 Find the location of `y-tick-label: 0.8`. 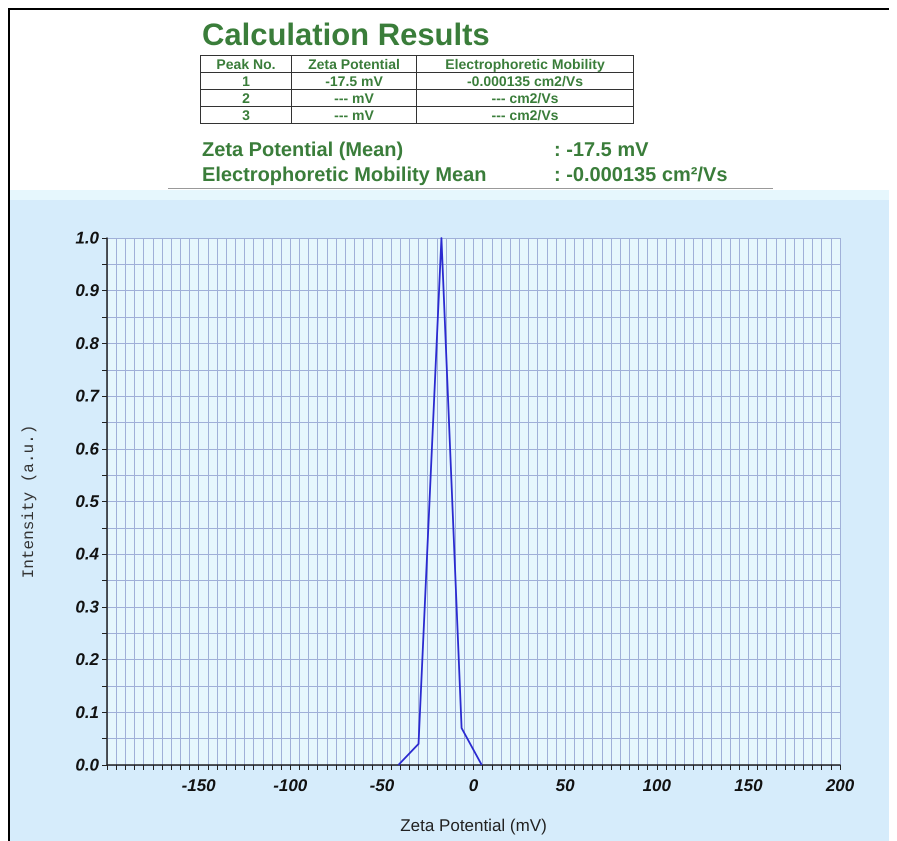

y-tick-label: 0.8 is located at coordinates (87, 343).